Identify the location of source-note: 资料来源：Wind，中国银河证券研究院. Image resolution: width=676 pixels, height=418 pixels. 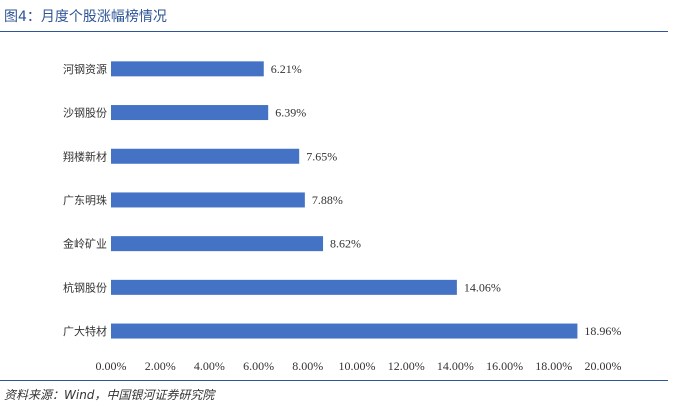
(109, 395).